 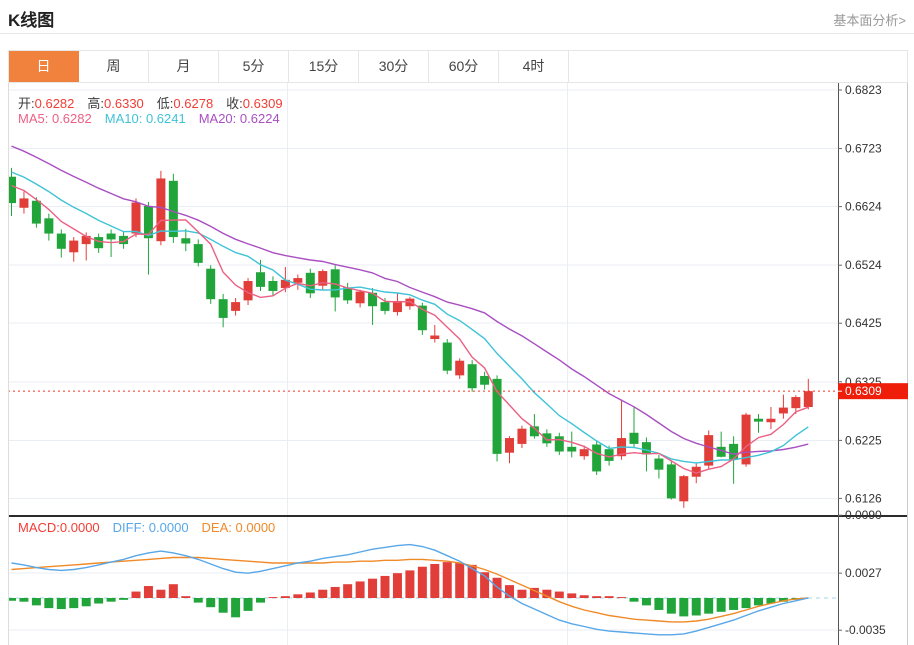 I want to click on tab-15min: 15分, so click(x=324, y=66).